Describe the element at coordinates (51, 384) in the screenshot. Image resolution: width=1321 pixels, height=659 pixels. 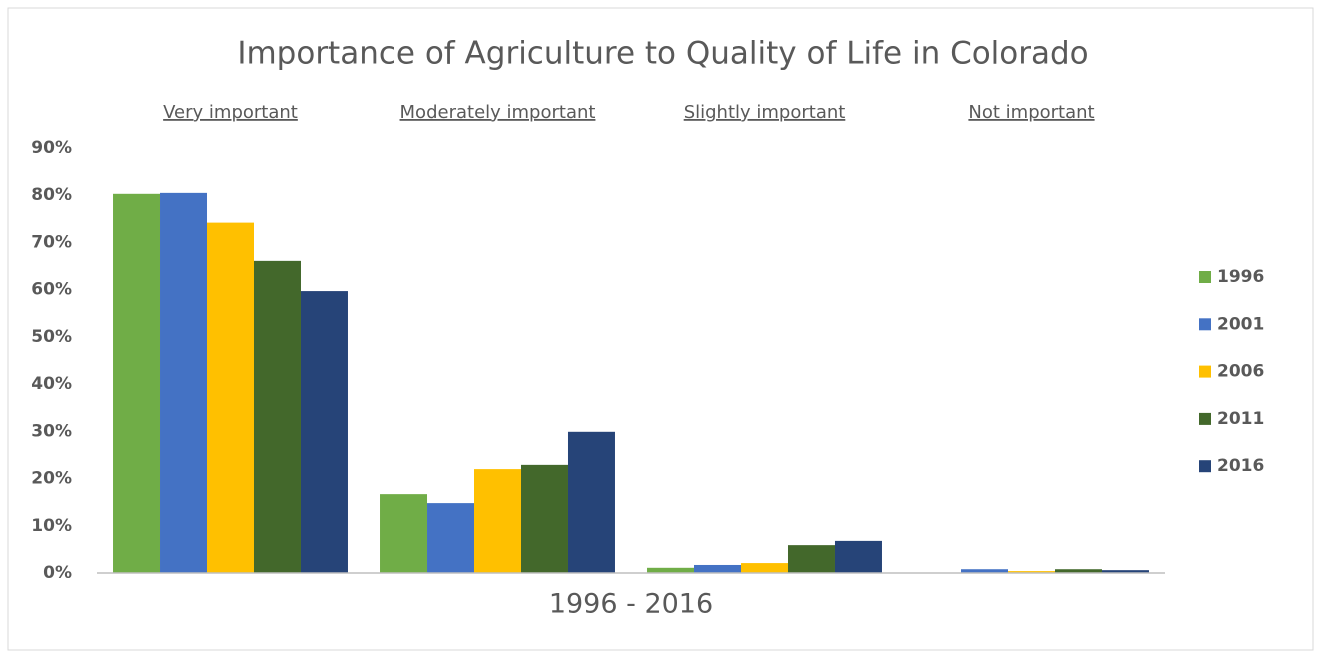
I see `y-tick-label: 40%` at that location.